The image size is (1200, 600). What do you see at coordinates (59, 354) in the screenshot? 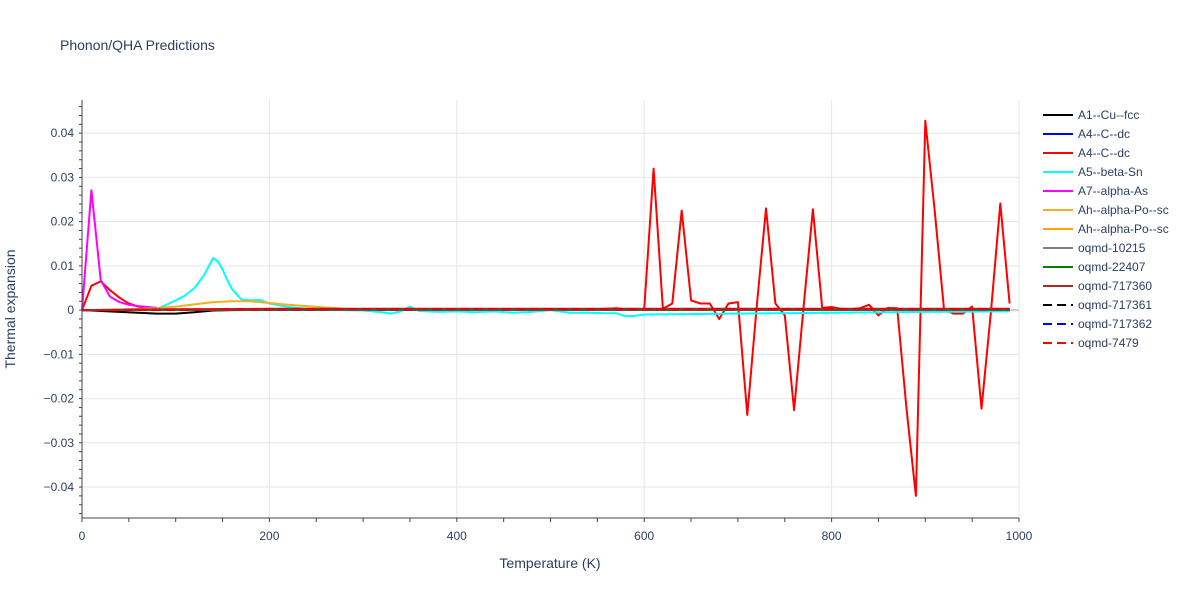
I see `y-tick-label: −0.01` at bounding box center [59, 354].